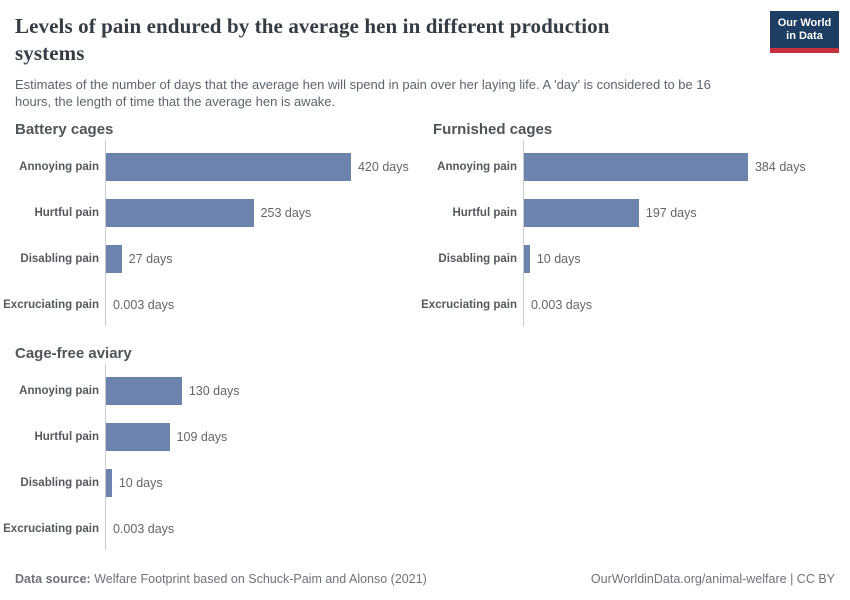 The image size is (850, 600). What do you see at coordinates (64, 129) in the screenshot?
I see `panel-title-battery-cages: Battery cages` at bounding box center [64, 129].